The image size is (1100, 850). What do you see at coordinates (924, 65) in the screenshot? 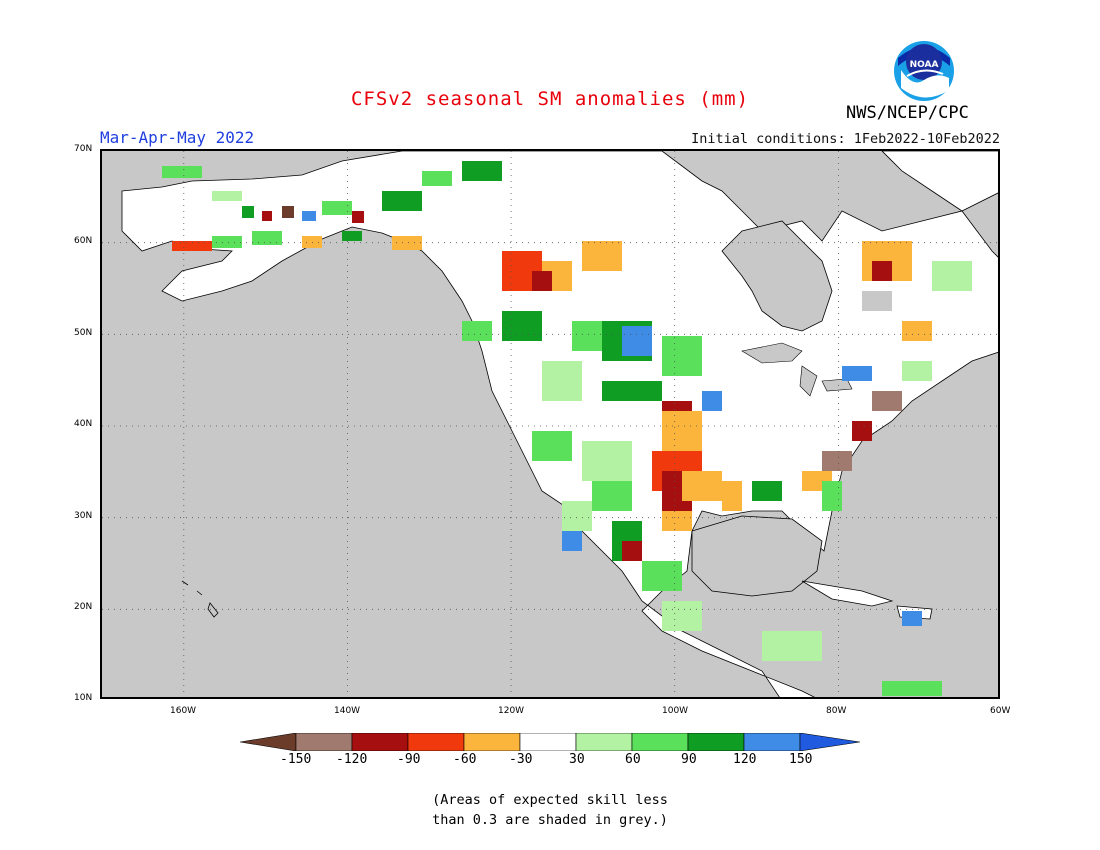
I see `logo-text: NOAA` at bounding box center [924, 65].